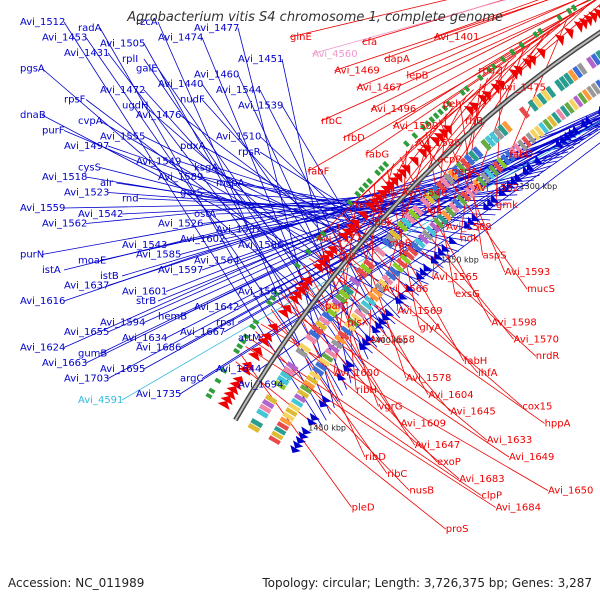  Describe the element at coordinates (86, 146) in the screenshot. I see `gene-label-left: Avi_1497` at that location.